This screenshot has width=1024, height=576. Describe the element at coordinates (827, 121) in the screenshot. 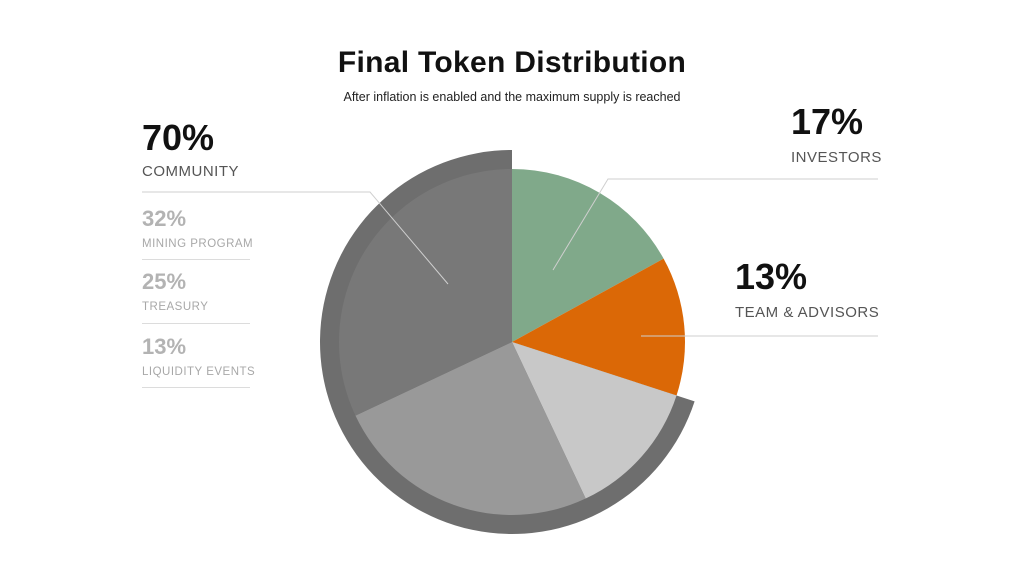

I see `investors-percent: 17%` at that location.